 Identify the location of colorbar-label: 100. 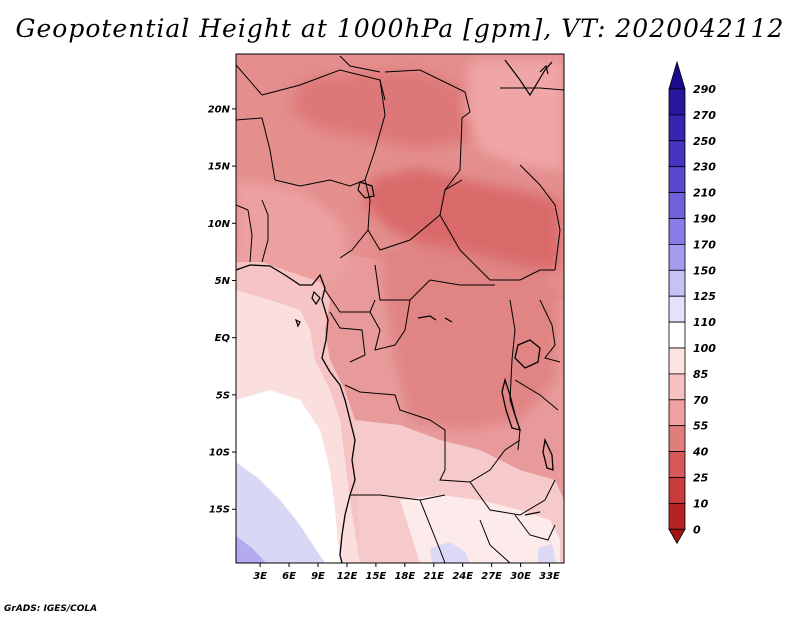
(704, 348).